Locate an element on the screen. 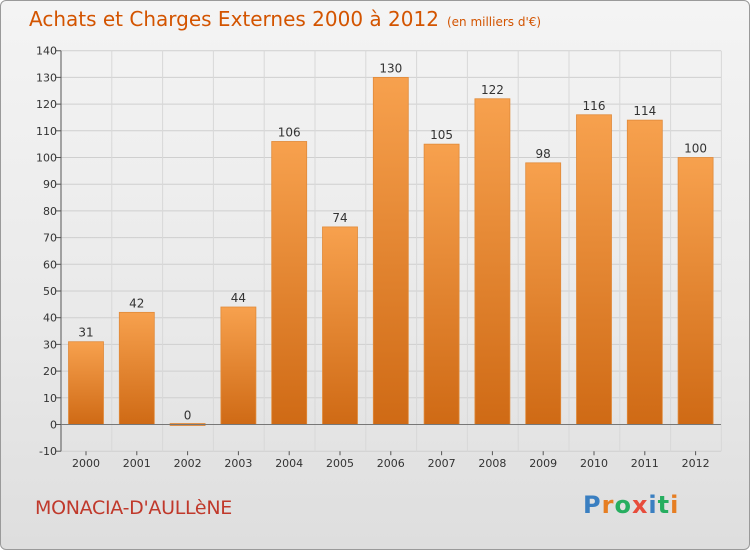 This screenshot has height=550, width=750. x-tick-label: 2000 is located at coordinates (86, 463).